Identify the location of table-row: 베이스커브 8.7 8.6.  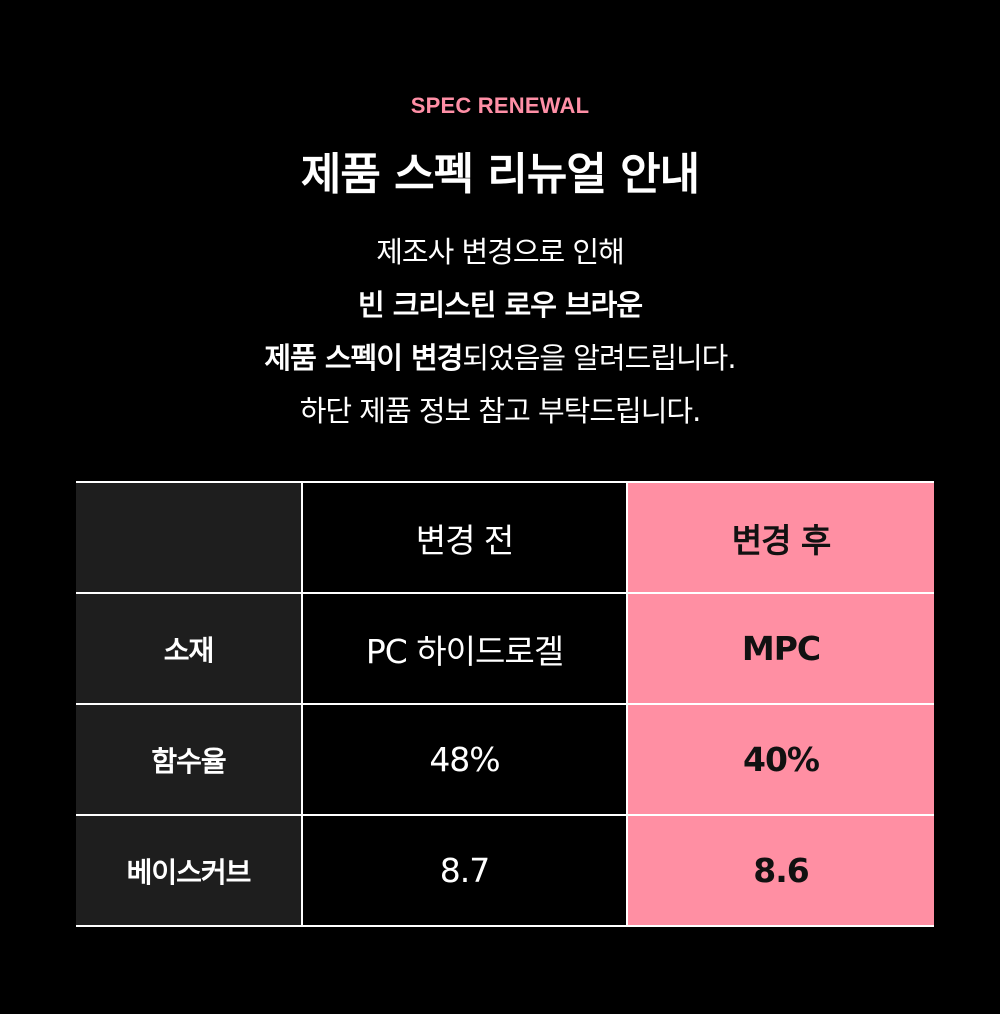
(505, 870).